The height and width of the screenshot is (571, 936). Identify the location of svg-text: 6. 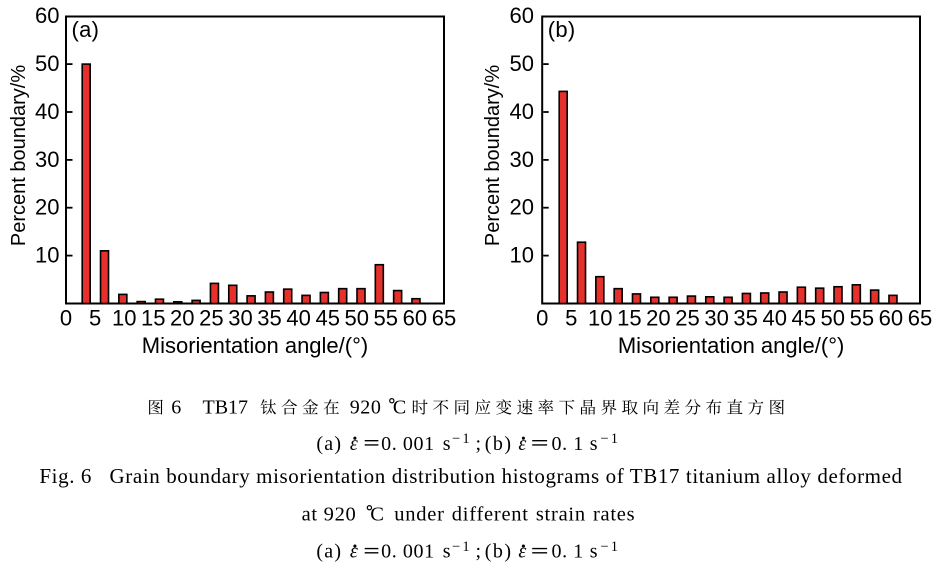
(176, 407).